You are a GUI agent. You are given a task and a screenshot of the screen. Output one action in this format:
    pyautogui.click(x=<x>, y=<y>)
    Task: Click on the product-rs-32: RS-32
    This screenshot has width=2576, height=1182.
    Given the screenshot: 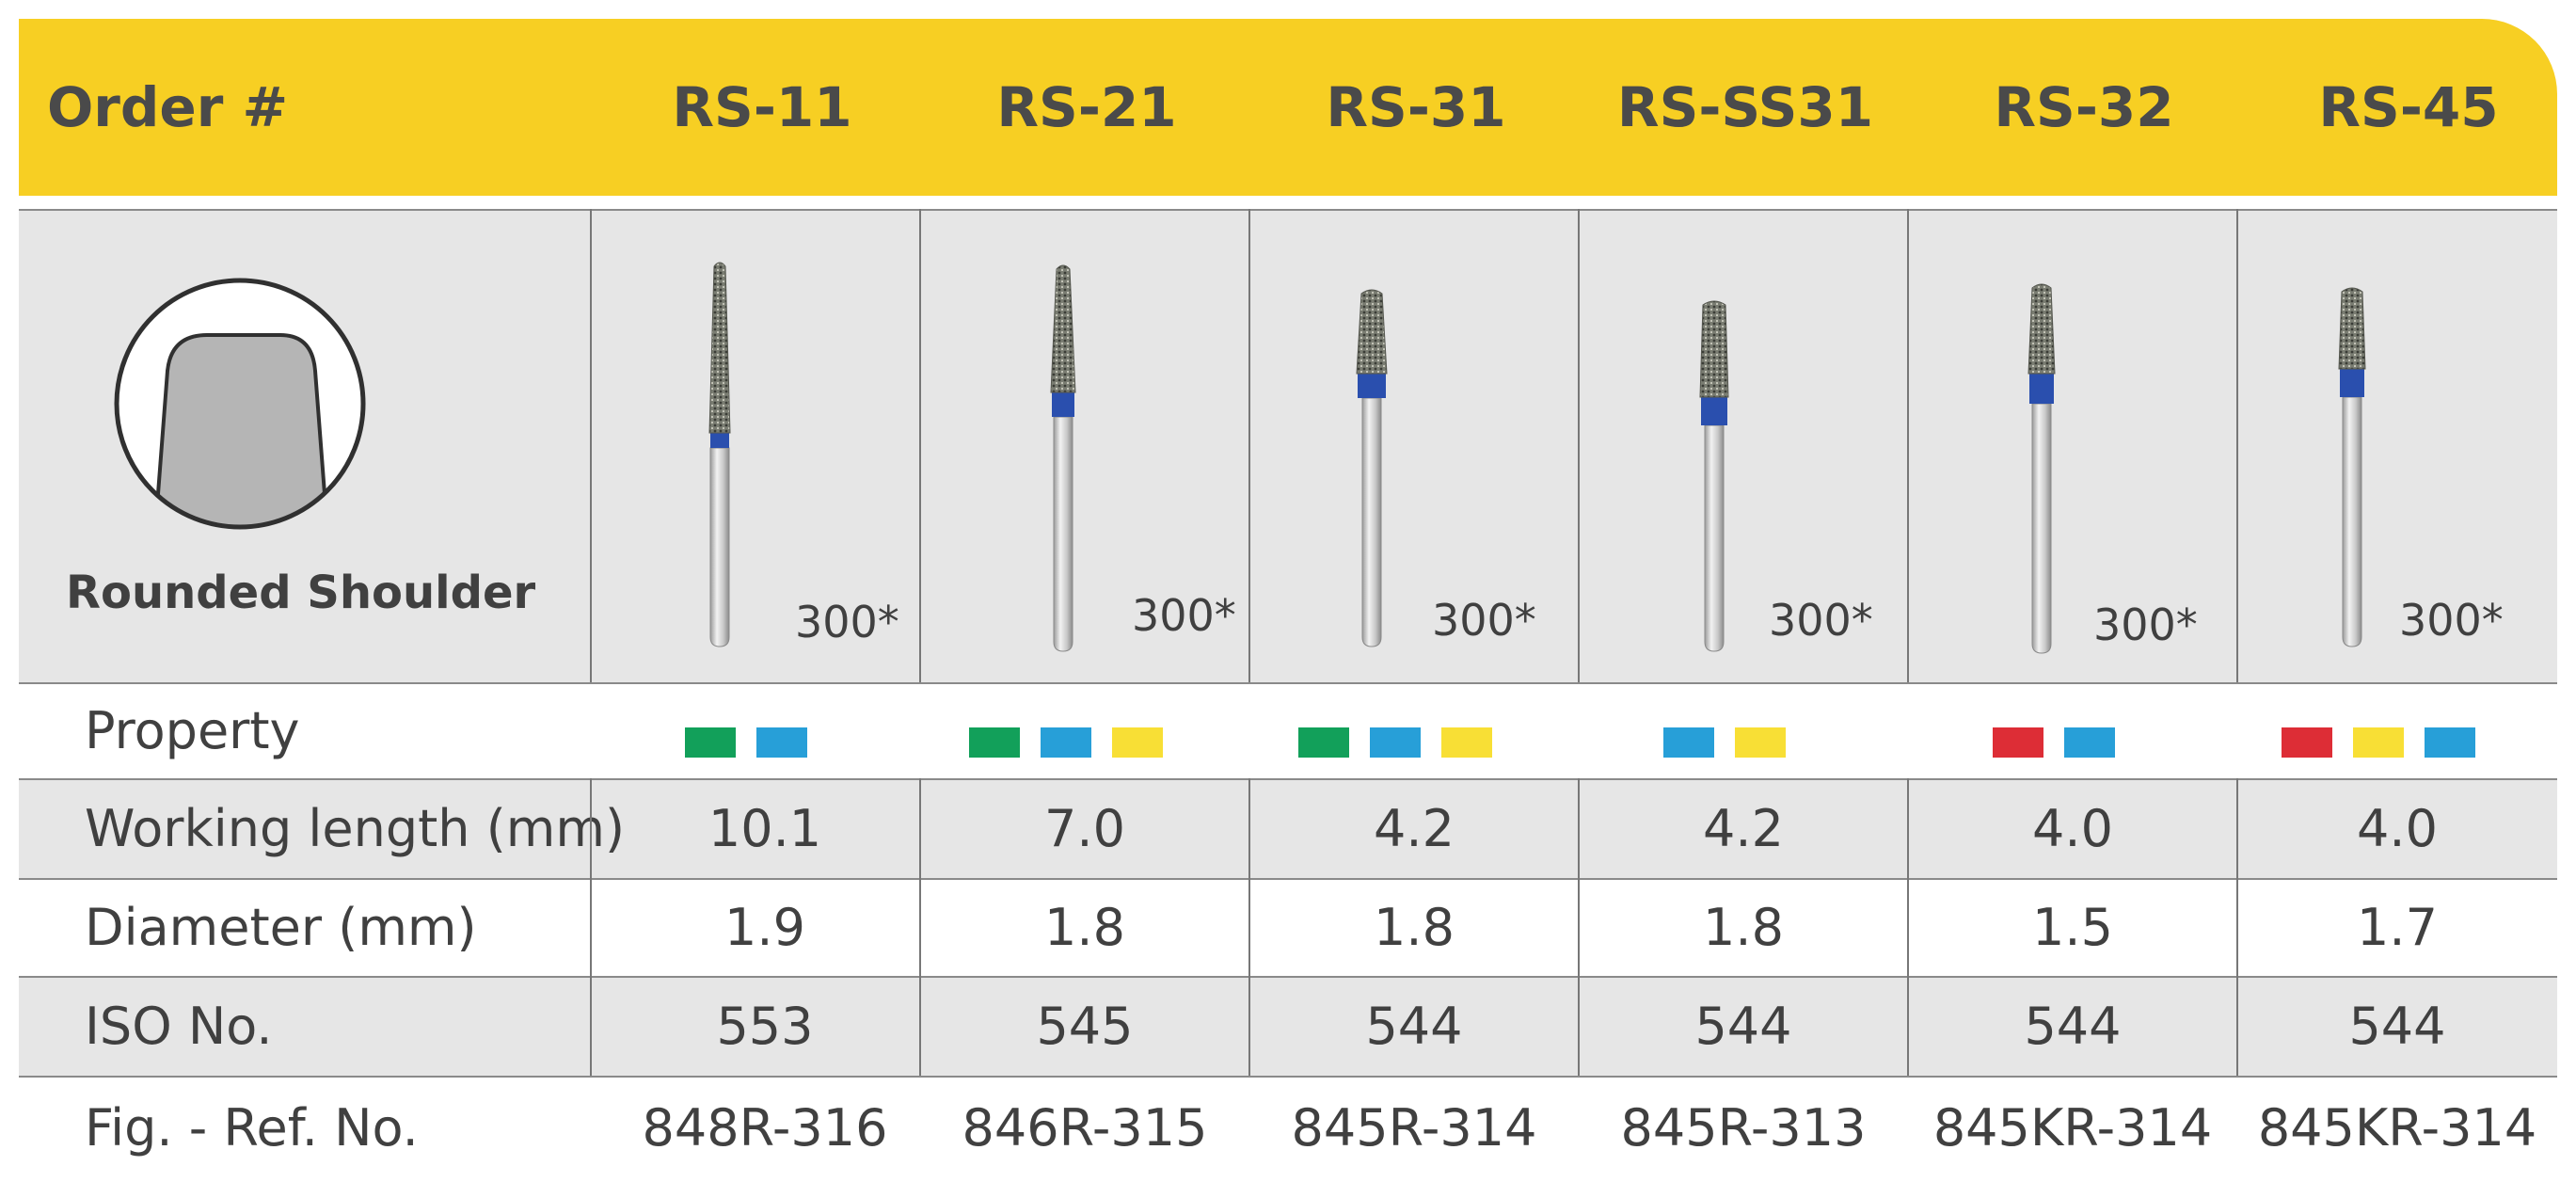 What is the action you would take?
    pyautogui.click(x=2084, y=107)
    